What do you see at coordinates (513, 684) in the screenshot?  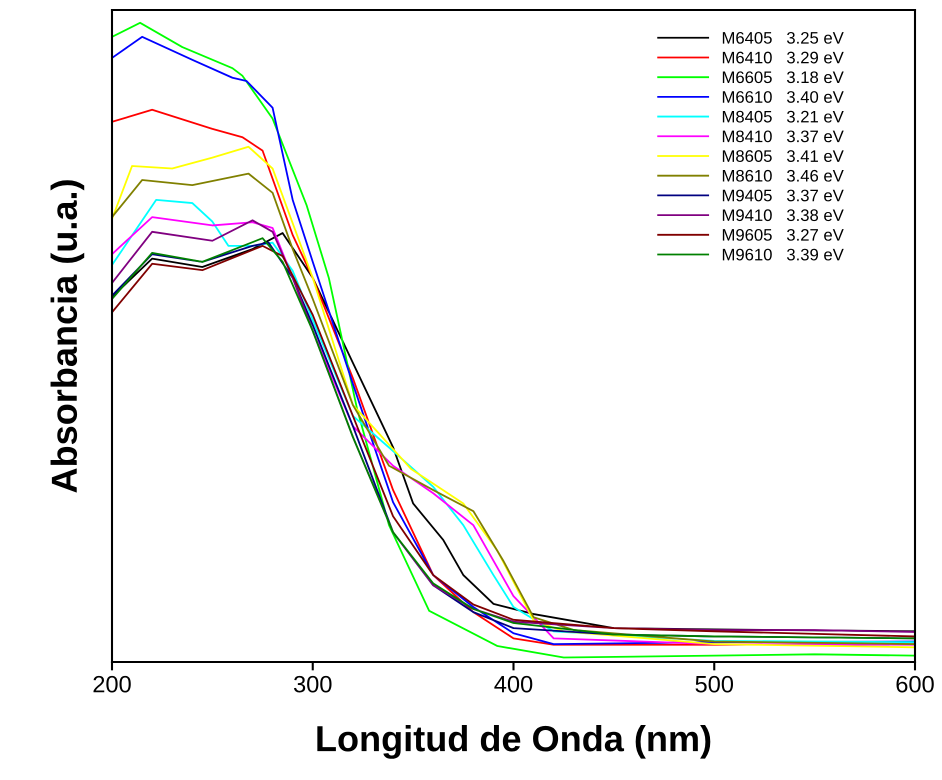 I see `x-tick-label: 400` at bounding box center [513, 684].